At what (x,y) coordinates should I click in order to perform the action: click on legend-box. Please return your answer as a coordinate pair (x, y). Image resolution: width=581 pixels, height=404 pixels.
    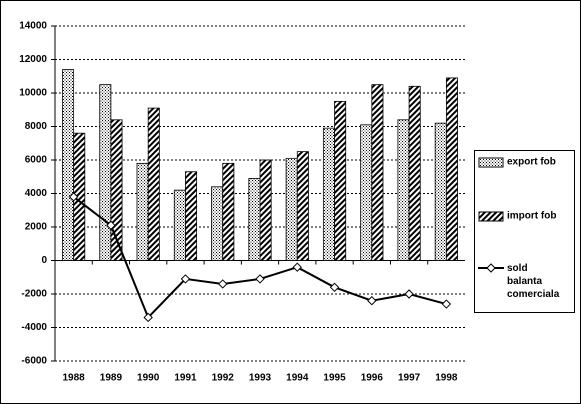
    Looking at the image, I should click on (524, 231).